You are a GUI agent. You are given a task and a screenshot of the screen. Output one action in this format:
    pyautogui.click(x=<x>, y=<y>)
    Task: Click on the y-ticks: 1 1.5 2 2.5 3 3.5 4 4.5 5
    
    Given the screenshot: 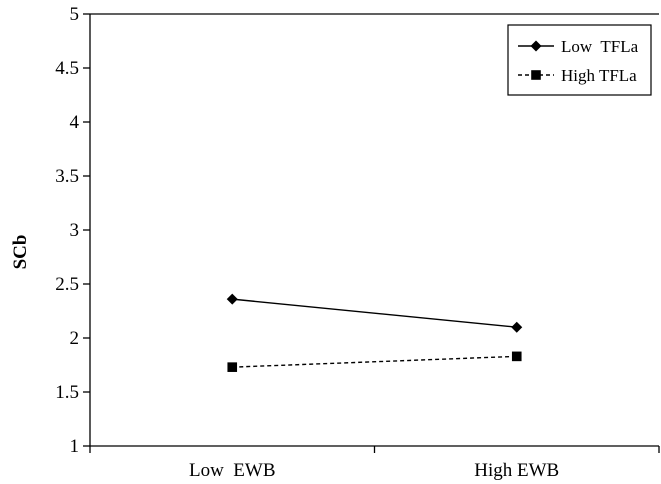 What is the action you would take?
    pyautogui.click(x=72, y=230)
    